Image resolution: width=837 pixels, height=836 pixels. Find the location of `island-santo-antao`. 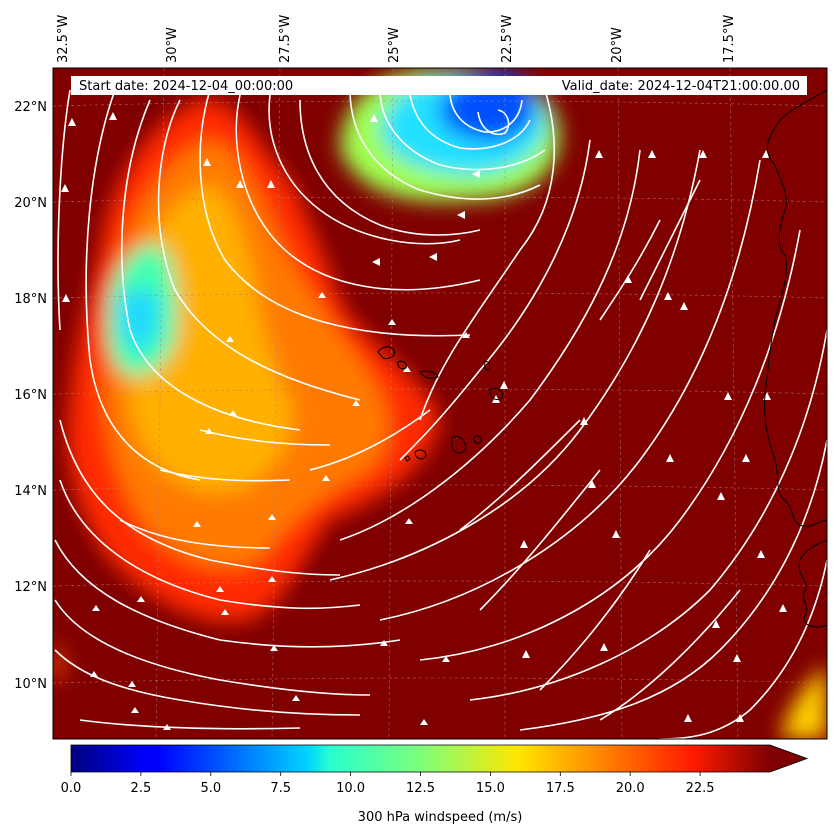

island-santo-antao is located at coordinates (386, 352).